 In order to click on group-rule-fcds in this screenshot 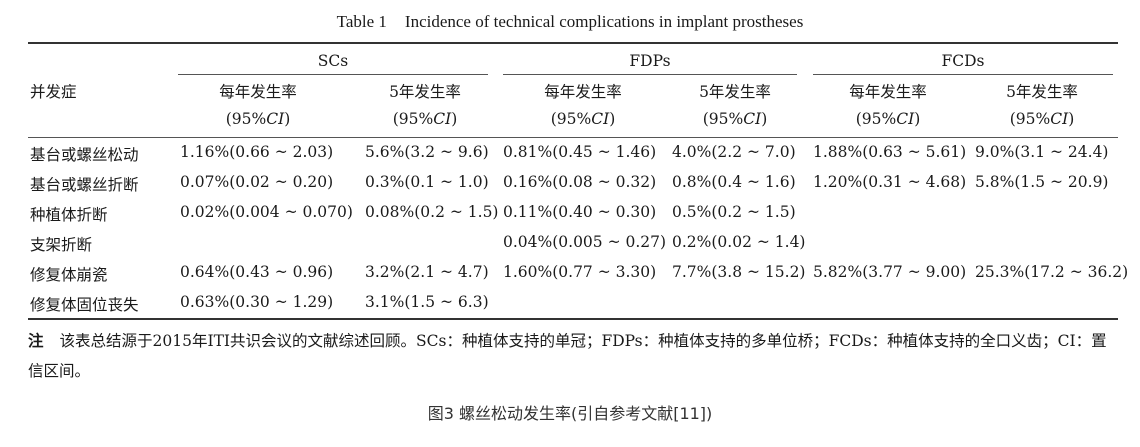, I will do `click(963, 74)`.